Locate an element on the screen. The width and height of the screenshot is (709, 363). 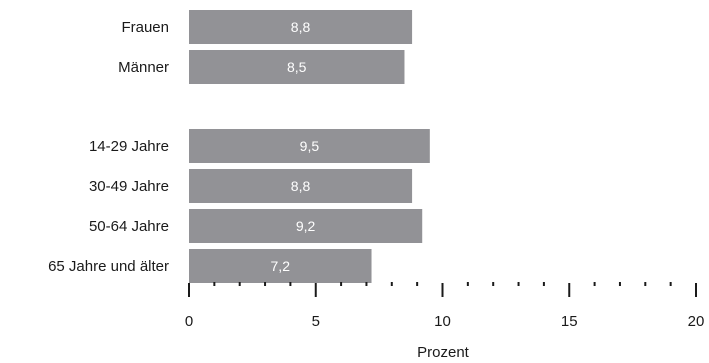
bar-14-29-jahre is located at coordinates (309, 146).